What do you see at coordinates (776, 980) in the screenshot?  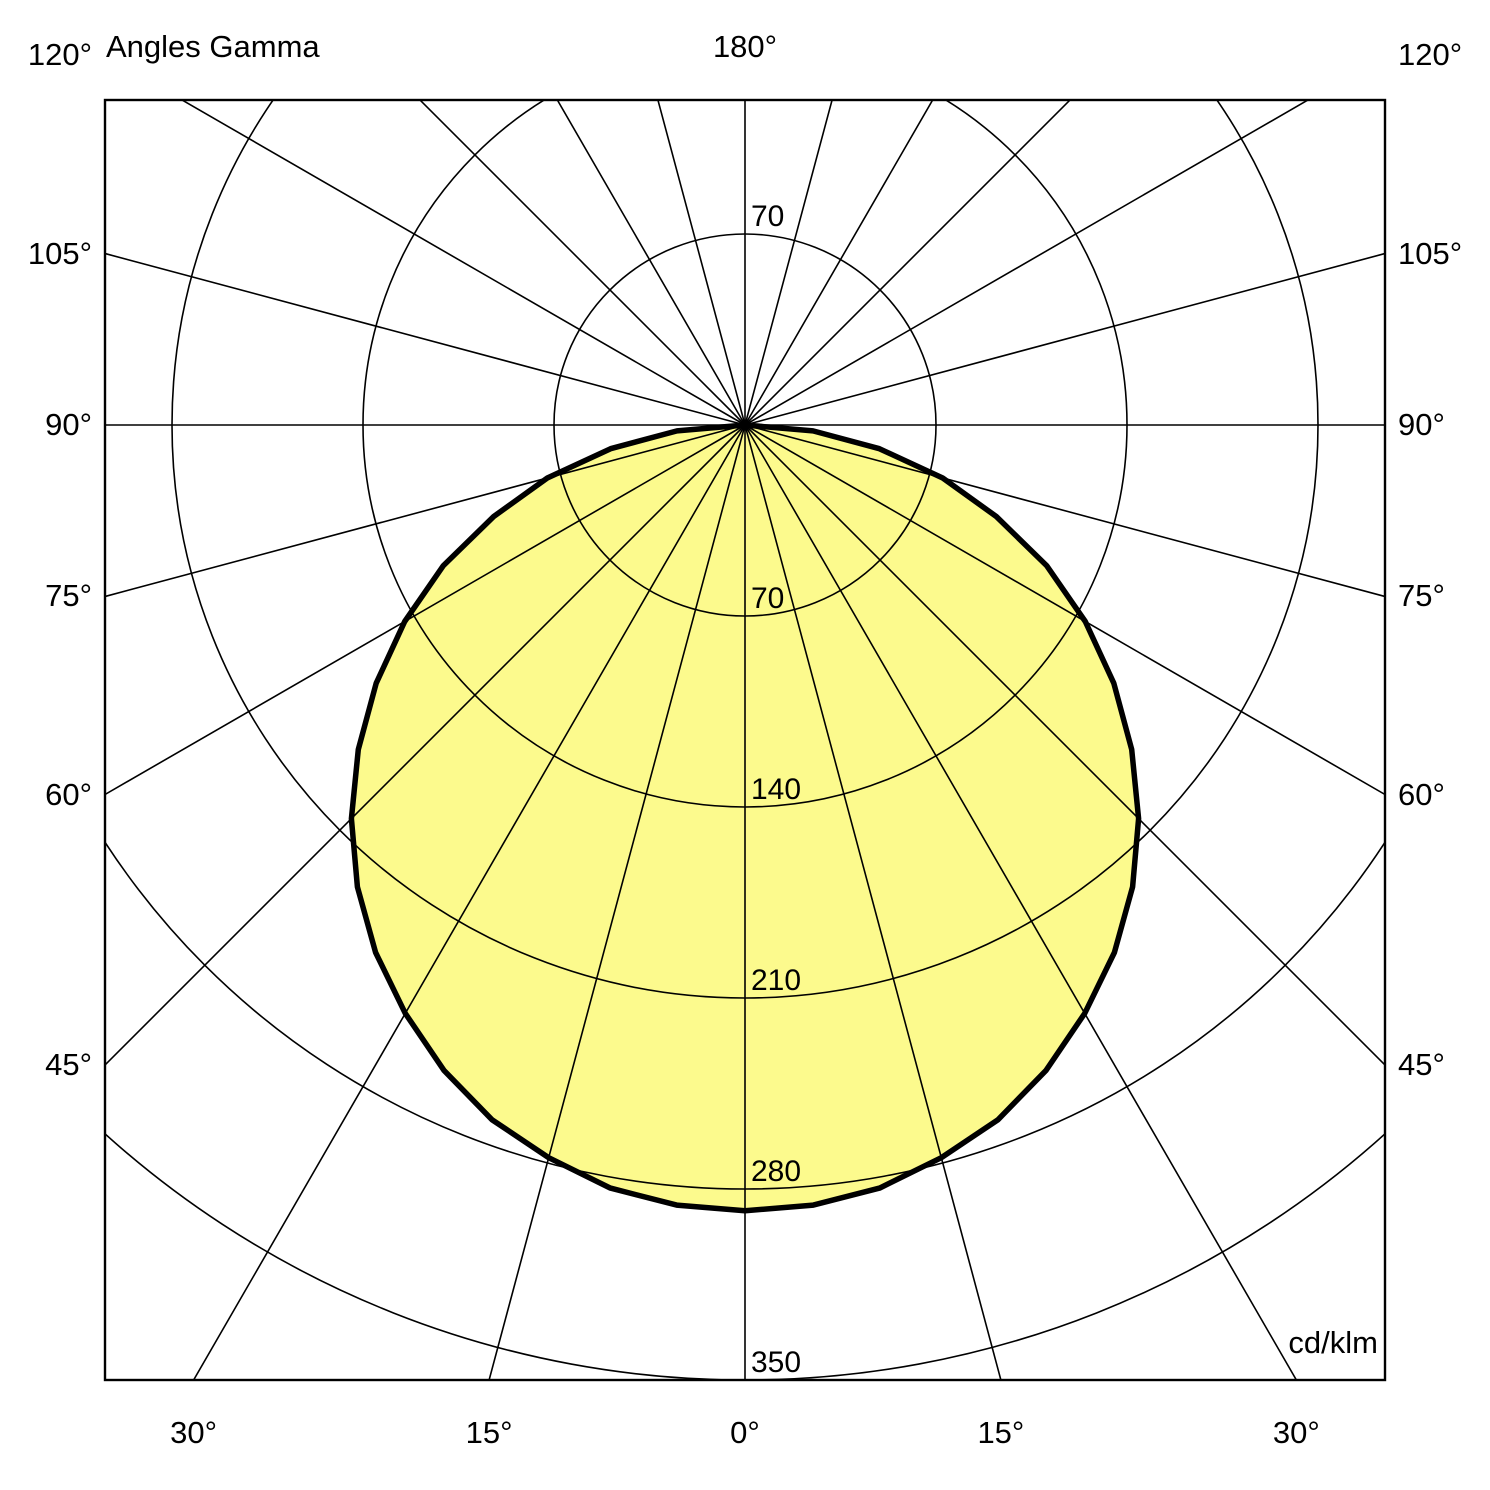 I see `radial-tick-label: 210` at bounding box center [776, 980].